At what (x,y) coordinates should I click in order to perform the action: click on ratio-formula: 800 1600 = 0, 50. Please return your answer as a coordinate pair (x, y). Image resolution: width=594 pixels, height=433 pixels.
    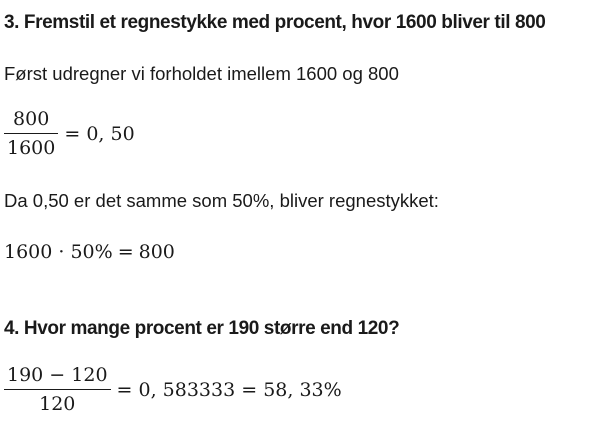
    Looking at the image, I should click on (69, 133).